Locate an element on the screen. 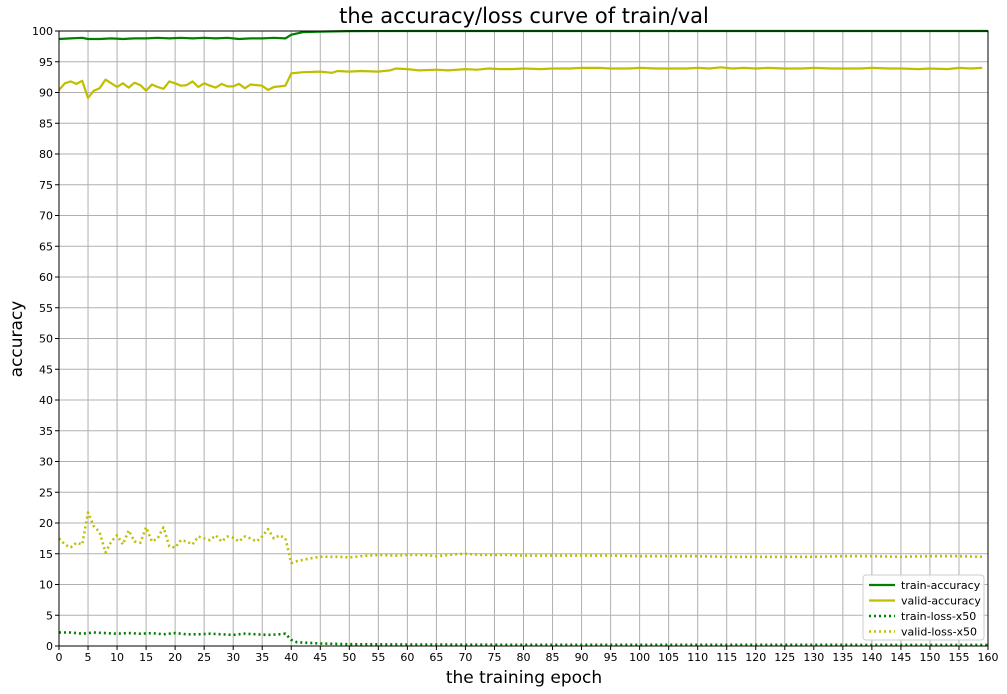 Image resolution: width=1007 pixels, height=694 pixels. y-tick-label: 55 is located at coordinates (46, 308).